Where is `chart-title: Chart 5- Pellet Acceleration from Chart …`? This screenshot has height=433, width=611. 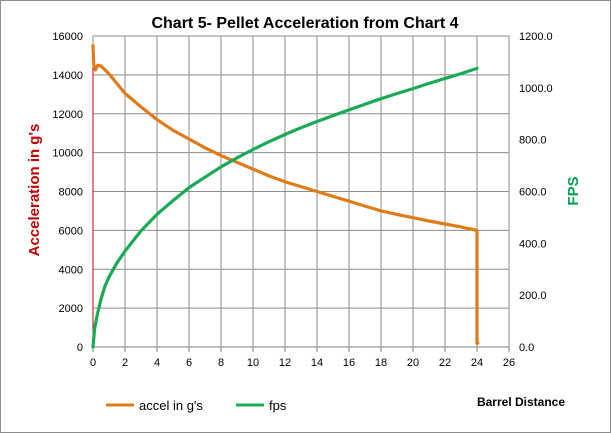 chart-title: Chart 5- Pellet Acceleration from Chart … is located at coordinates (304, 23).